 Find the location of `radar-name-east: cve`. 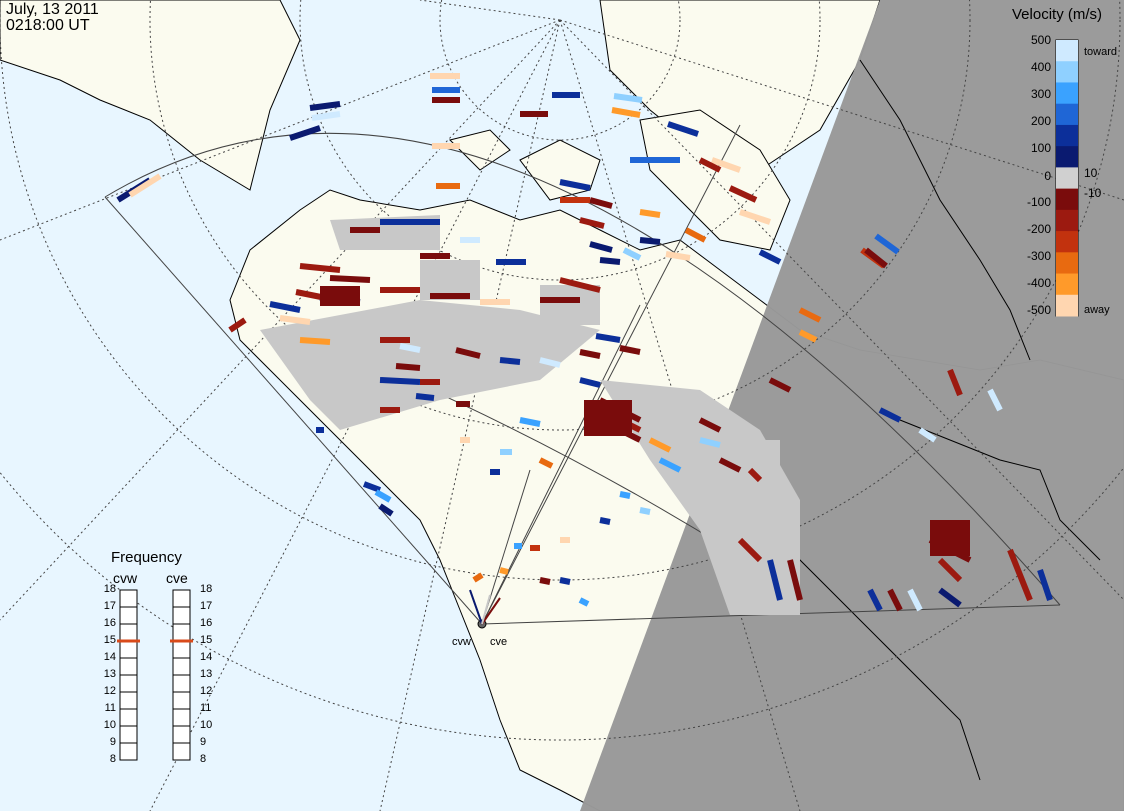

radar-name-east: cve is located at coordinates (499, 642).